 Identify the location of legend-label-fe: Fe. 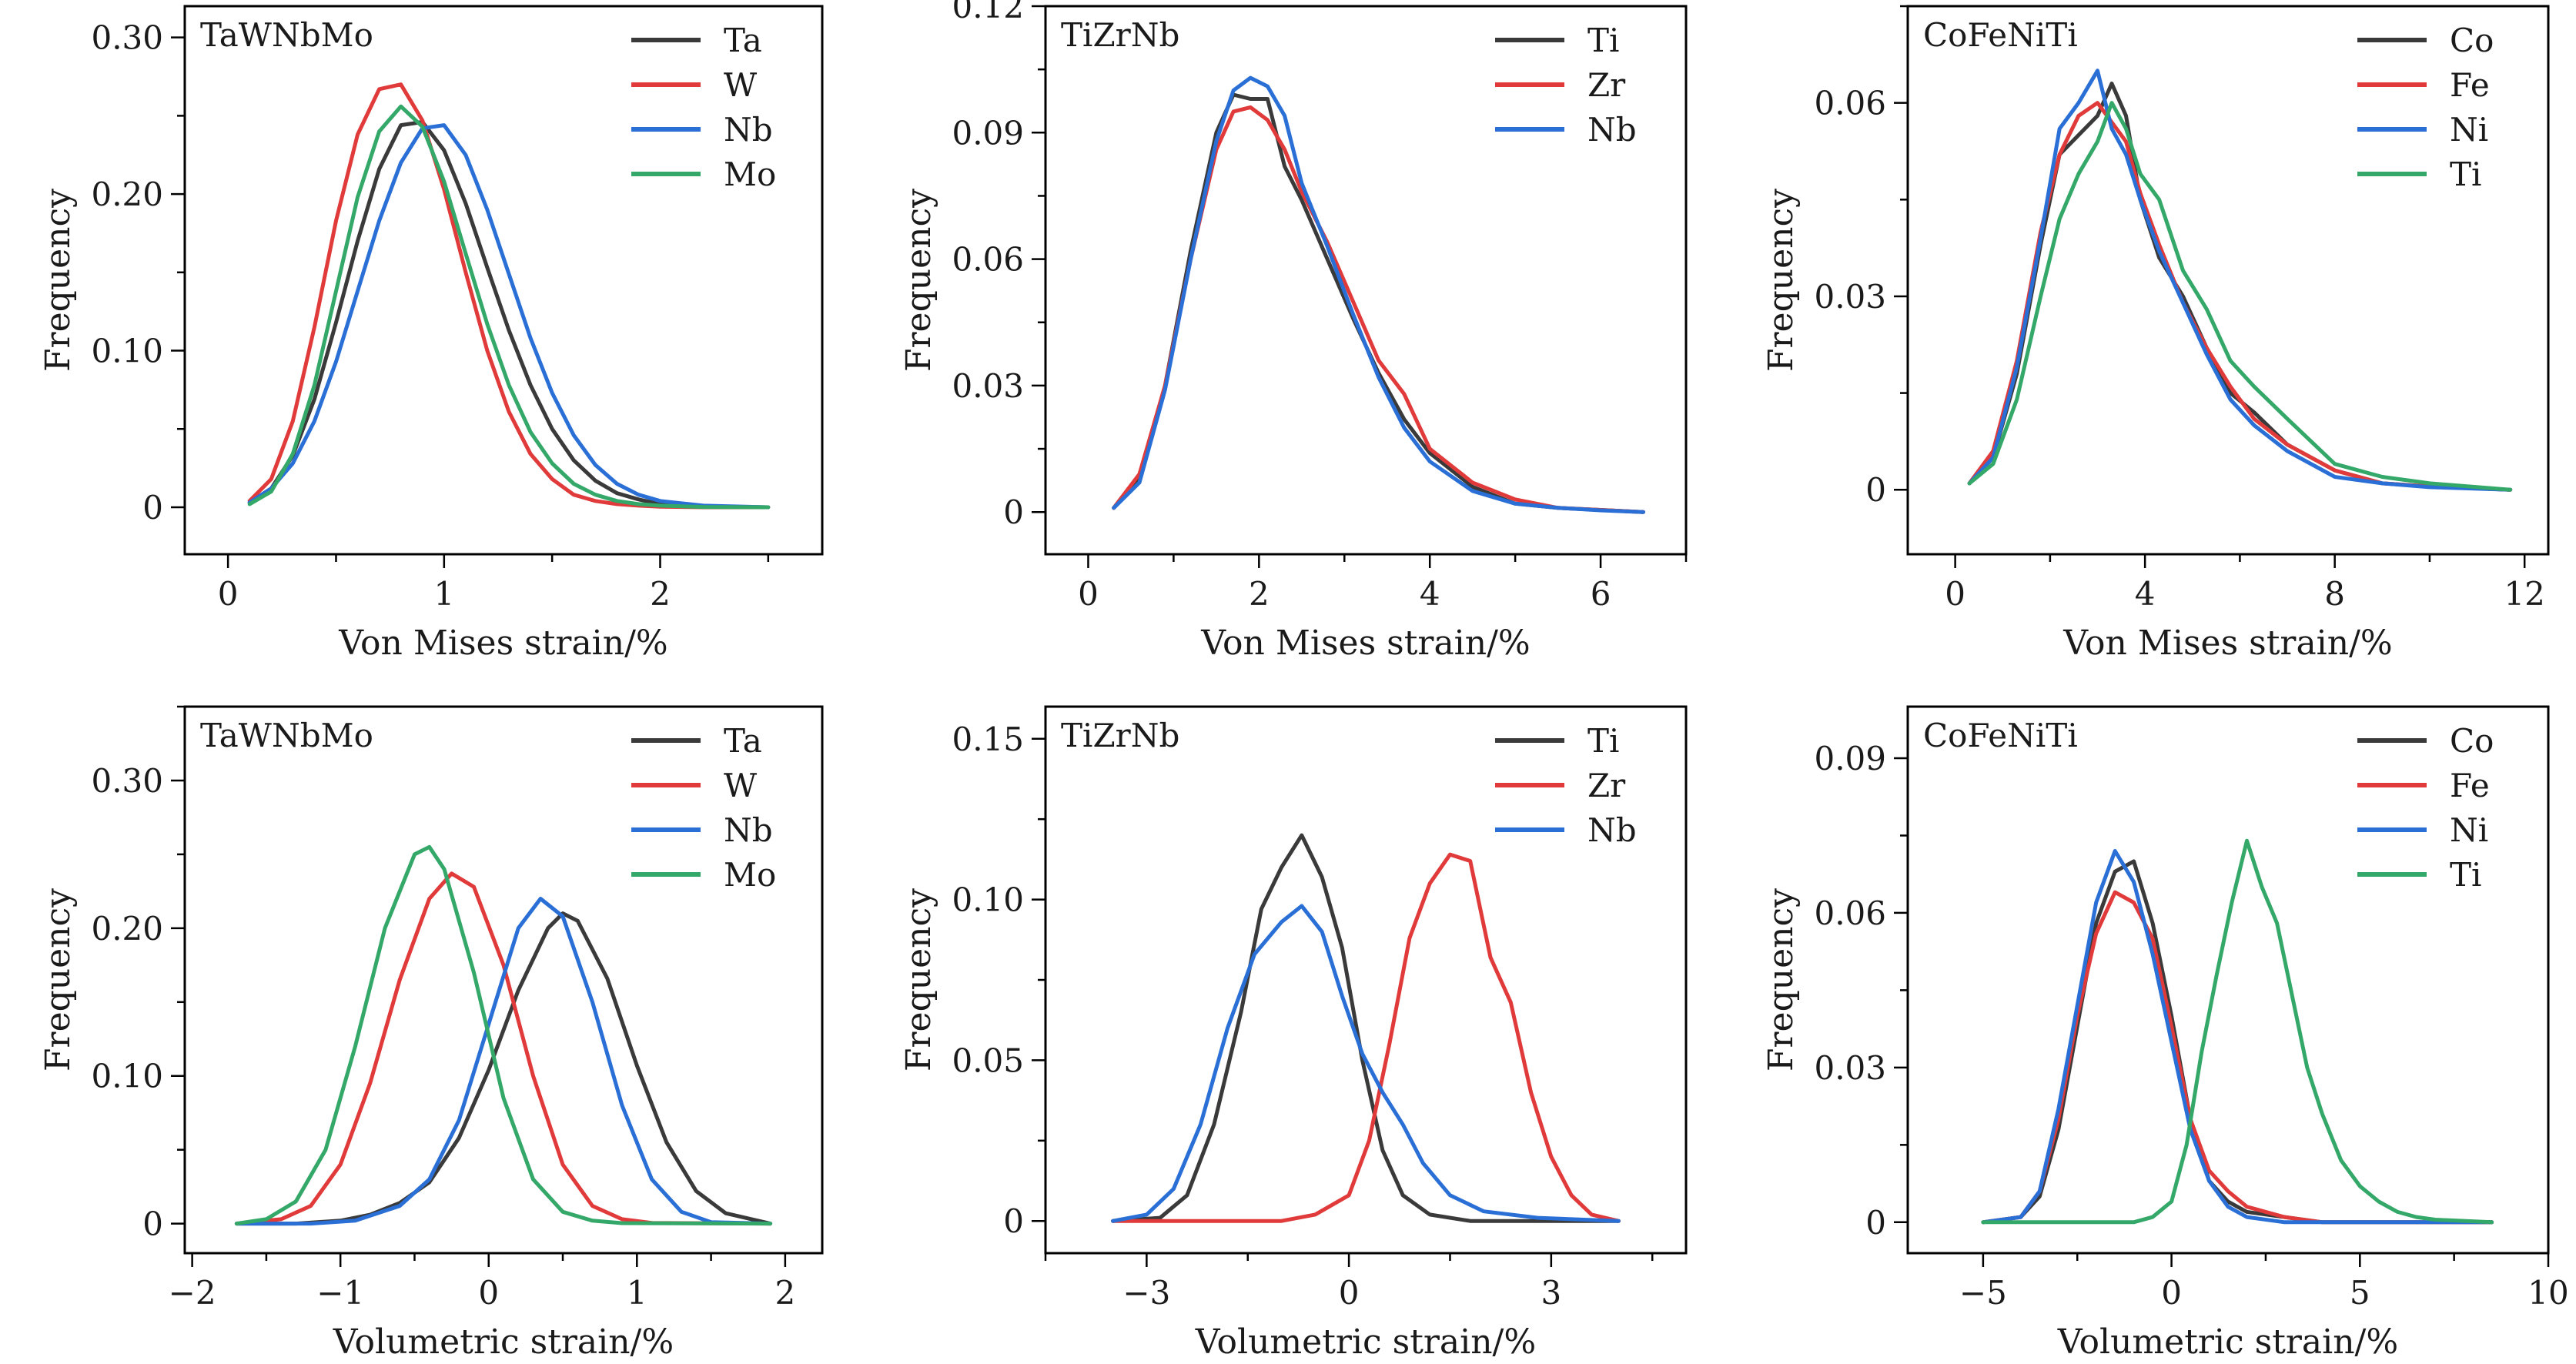
(2470, 785).